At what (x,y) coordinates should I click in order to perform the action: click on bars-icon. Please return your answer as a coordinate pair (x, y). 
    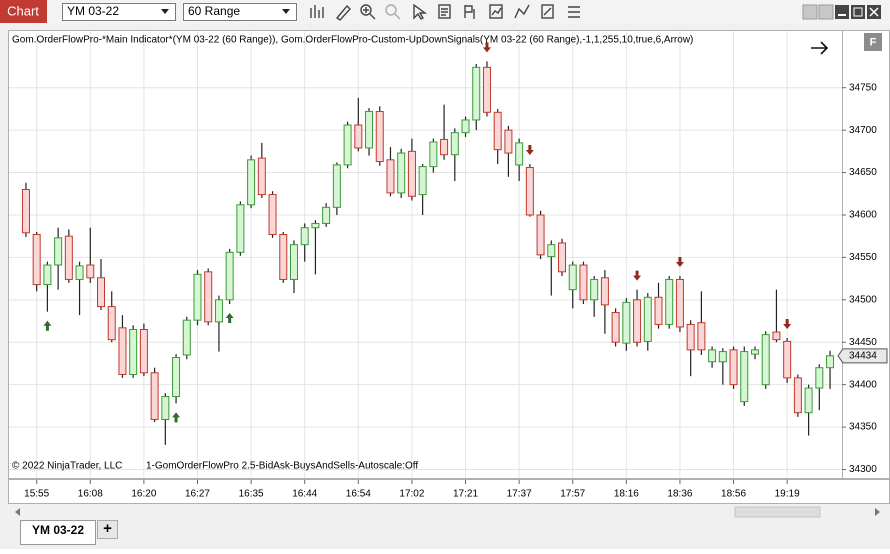
    Looking at the image, I should click on (317, 11).